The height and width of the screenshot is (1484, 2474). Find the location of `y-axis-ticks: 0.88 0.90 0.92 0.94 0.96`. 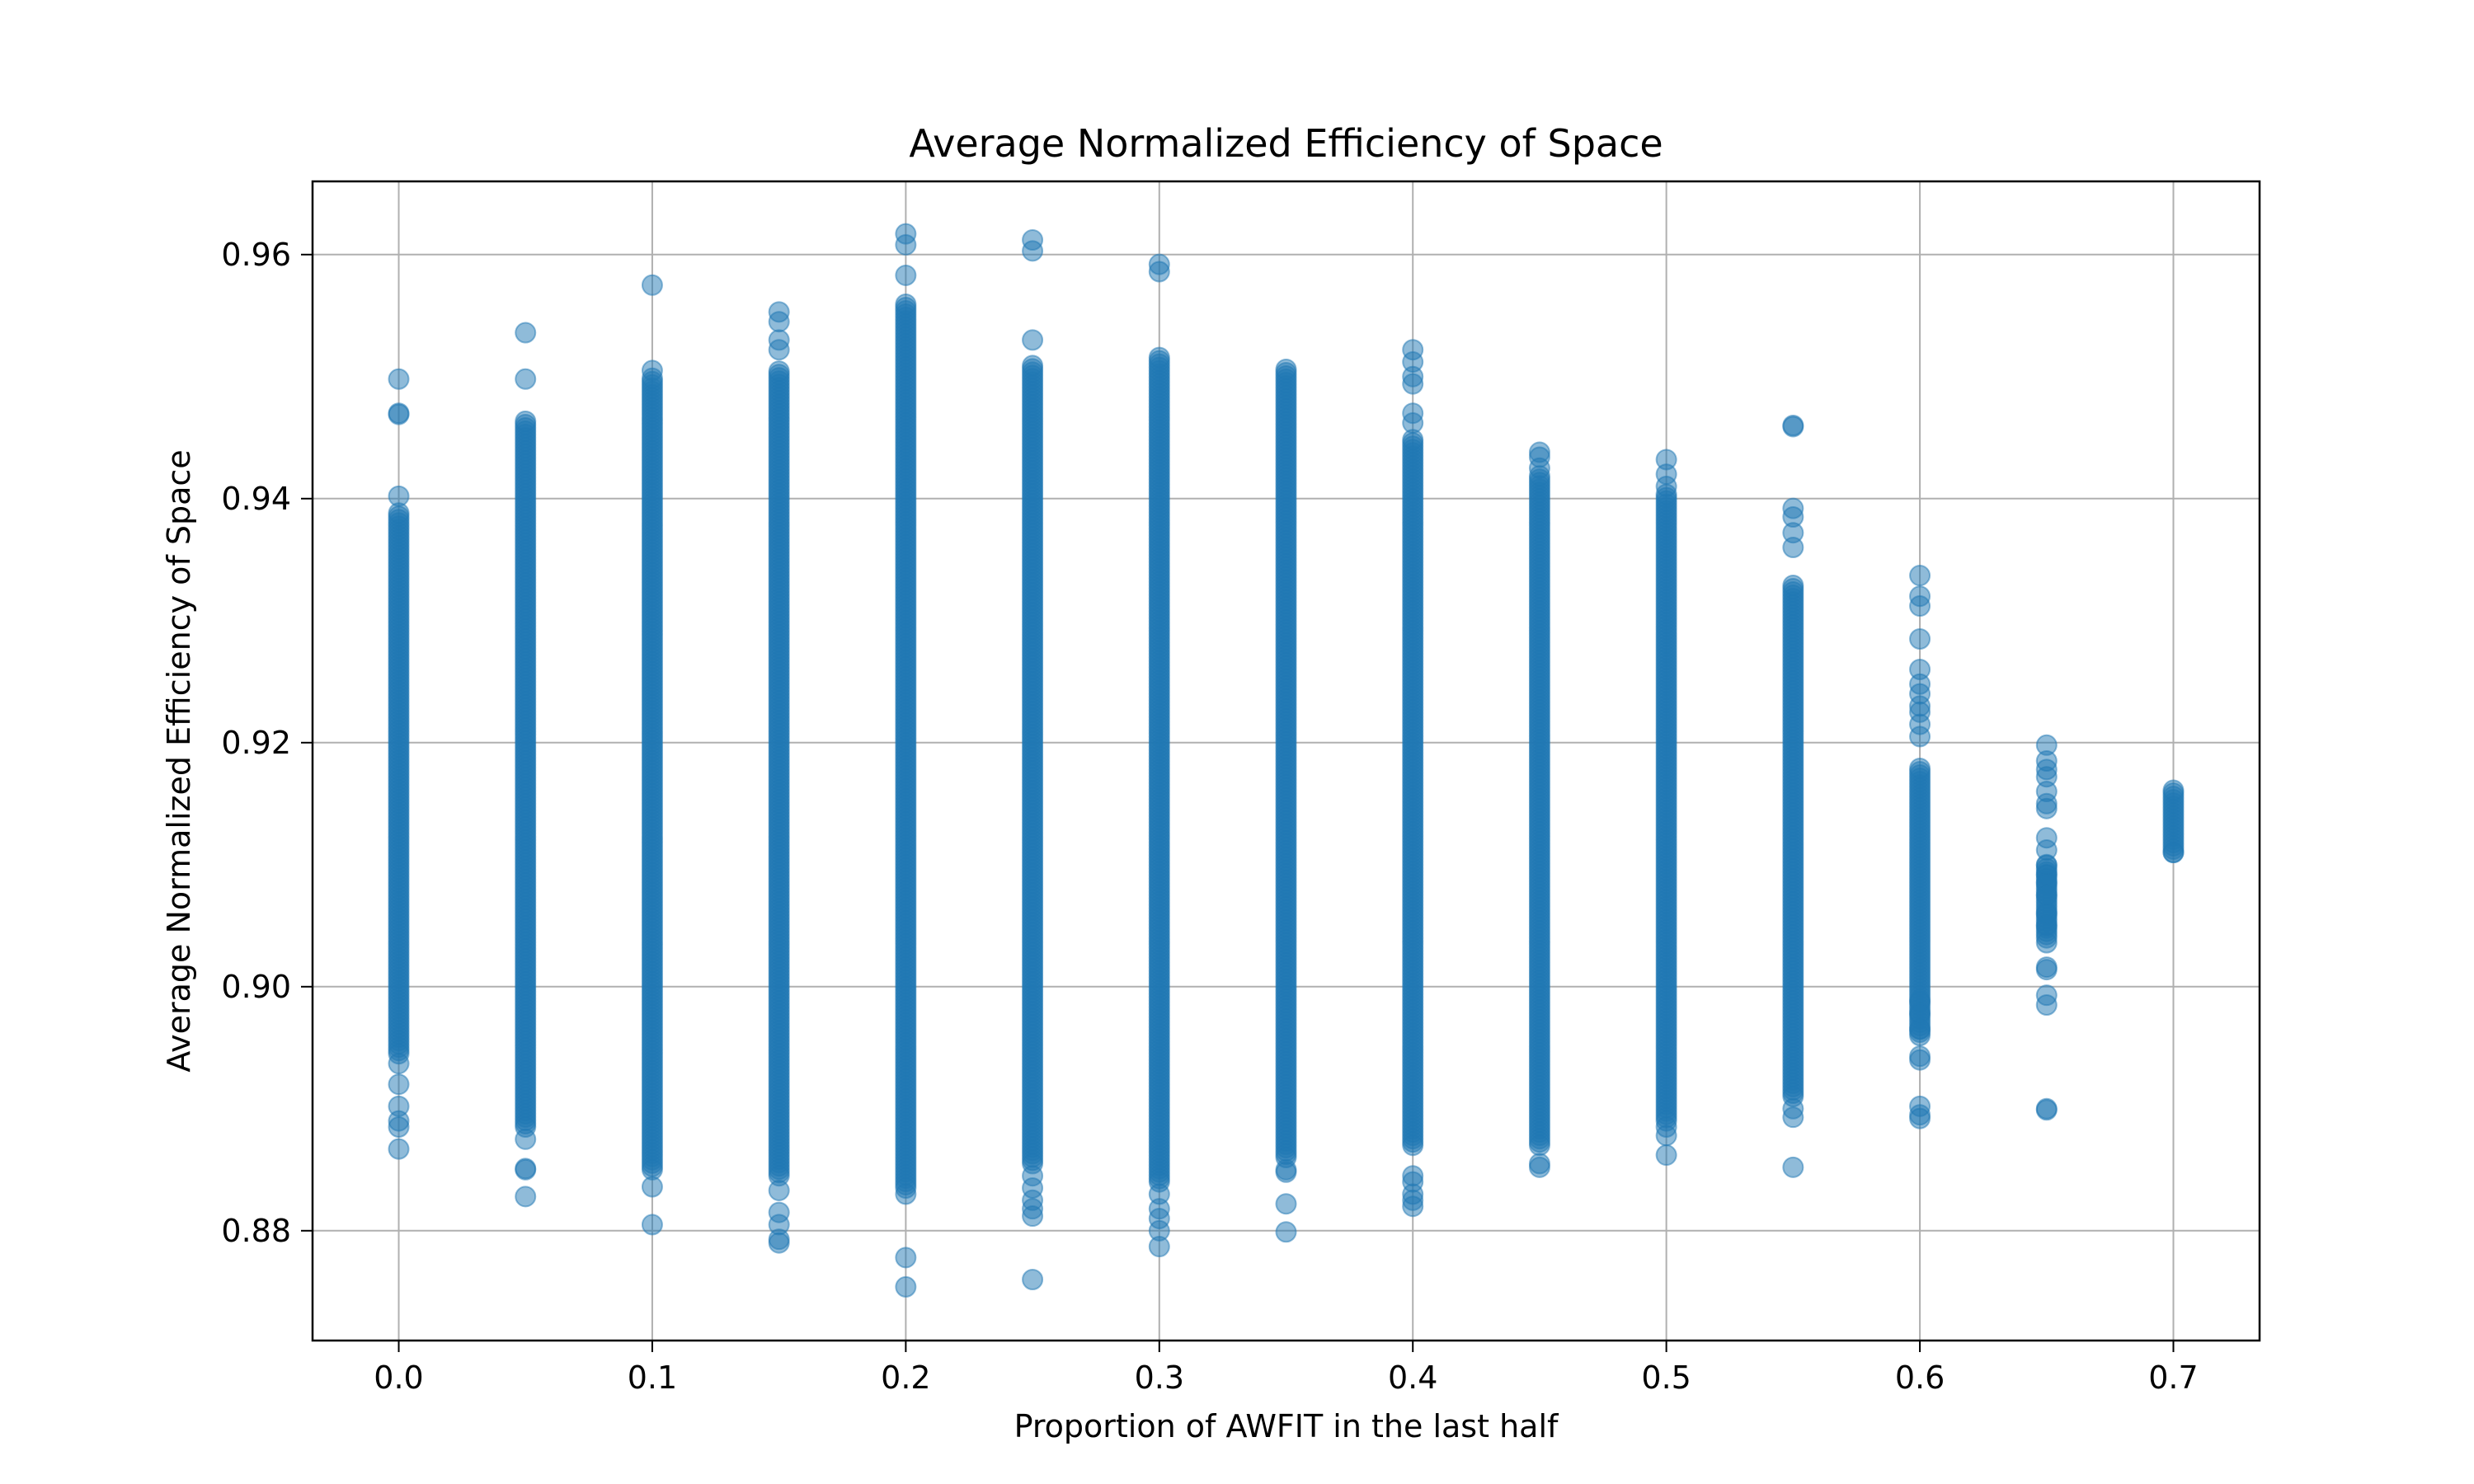

y-axis-ticks: 0.88 0.90 0.92 0.94 0.96 is located at coordinates (267, 743).